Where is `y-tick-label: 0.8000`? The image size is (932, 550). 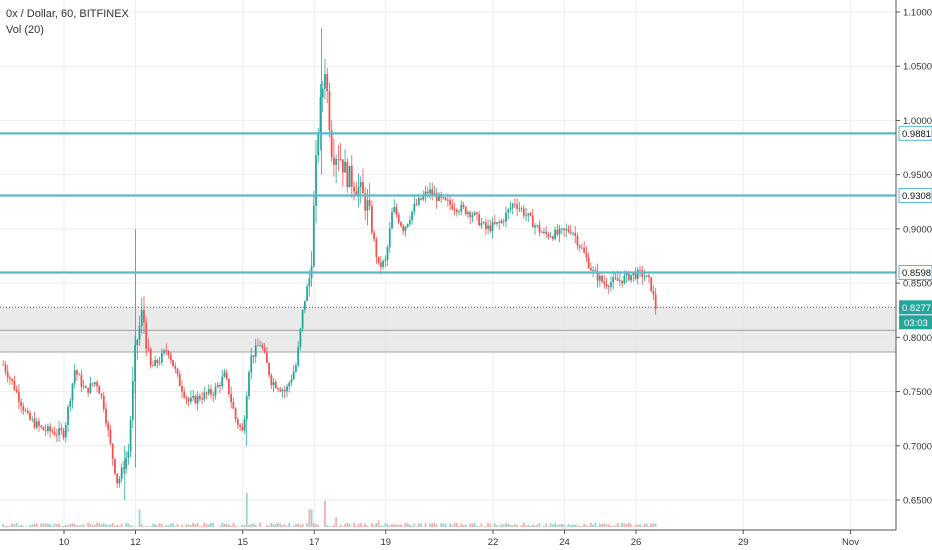 y-tick-label: 0.8000 is located at coordinates (917, 338).